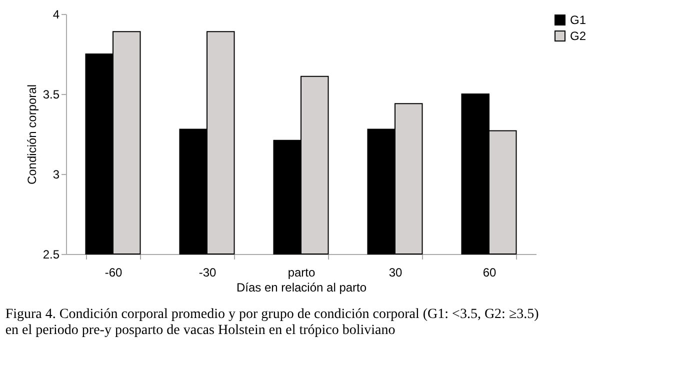 This screenshot has height=388, width=682. I want to click on text: Figura 4. Condición corporal promedio y por grupo de condición corporal (G1: <3.5, G2: ≥3.5), so click(272, 314).